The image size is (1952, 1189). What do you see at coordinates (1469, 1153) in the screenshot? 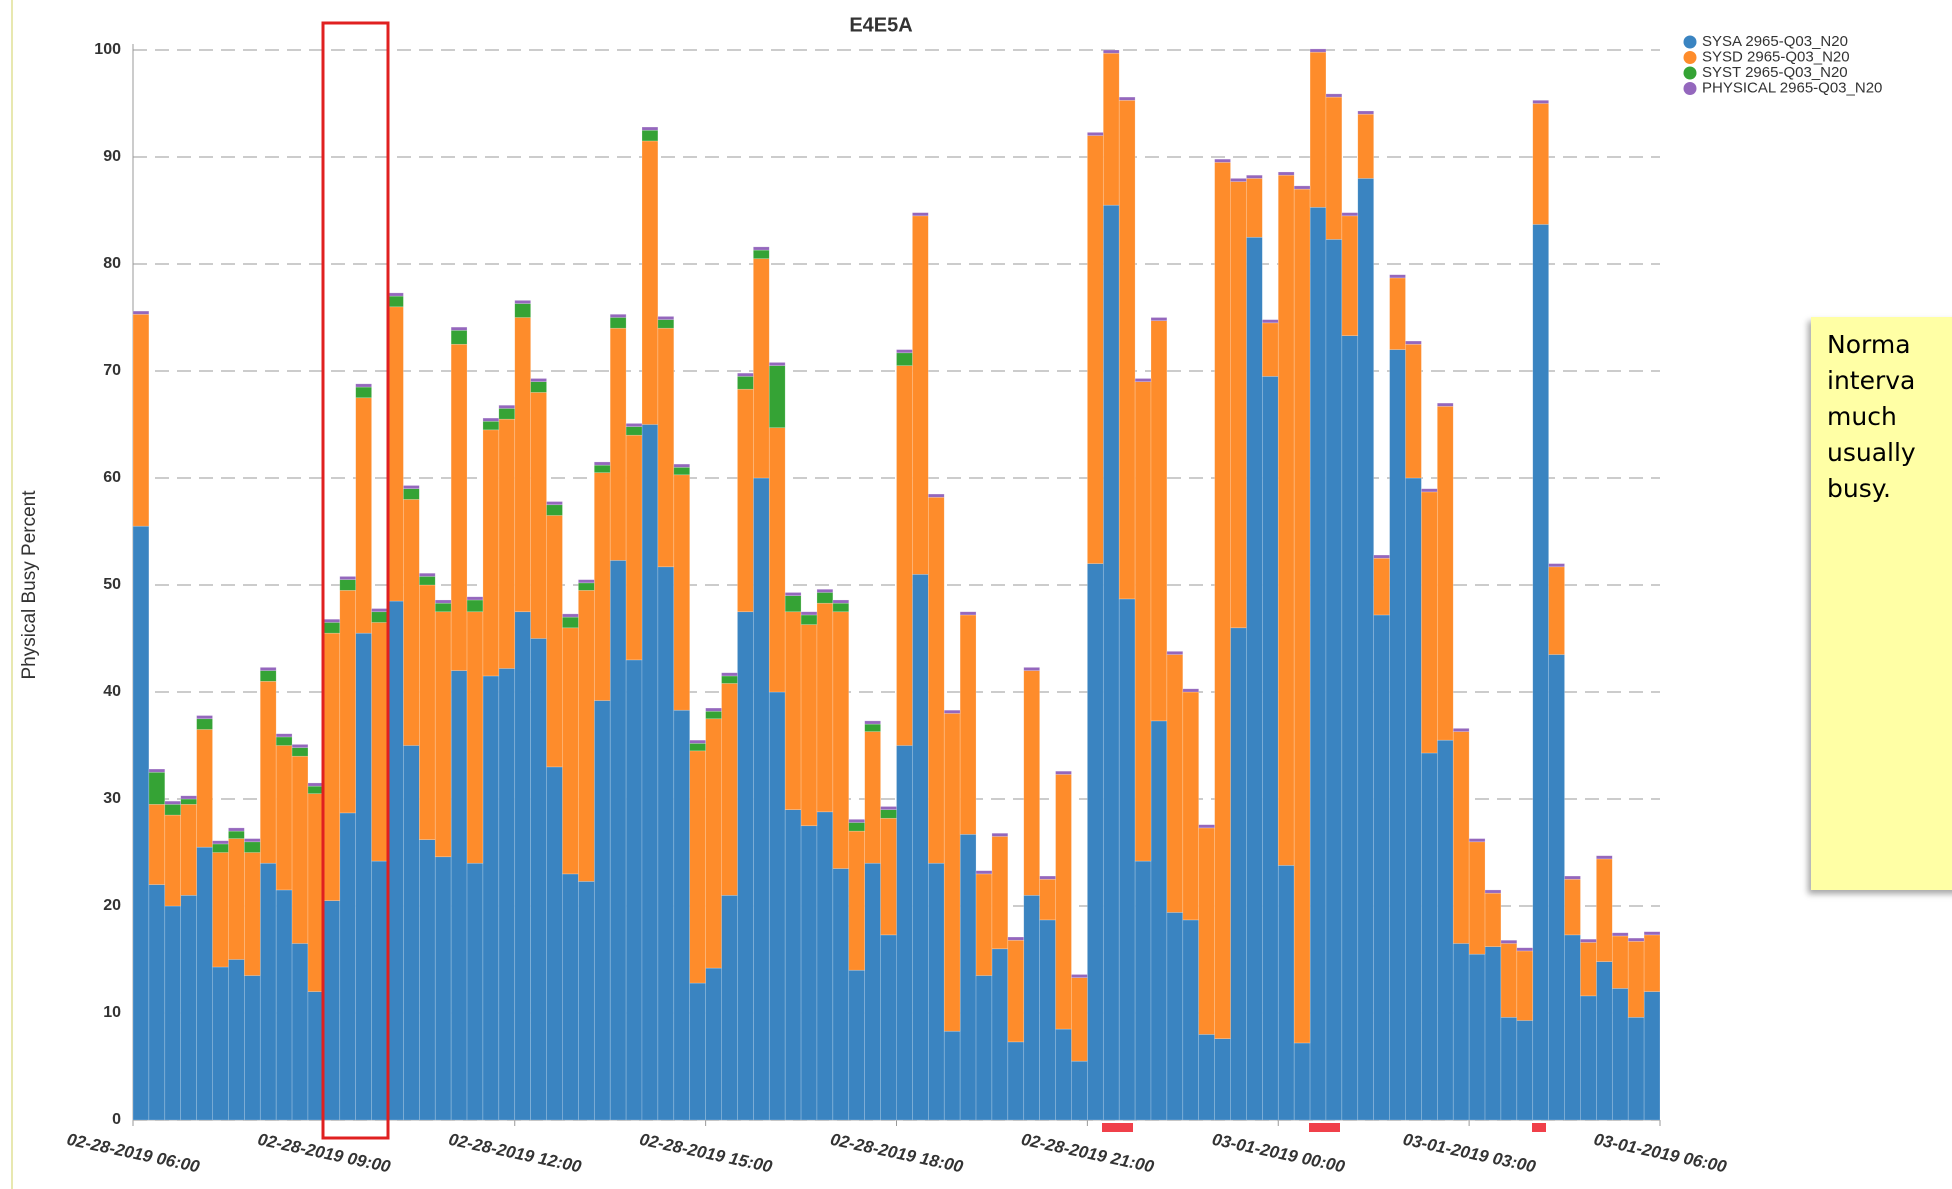
I see `x-tick-label: 03-01-2019 03:00` at bounding box center [1469, 1153].